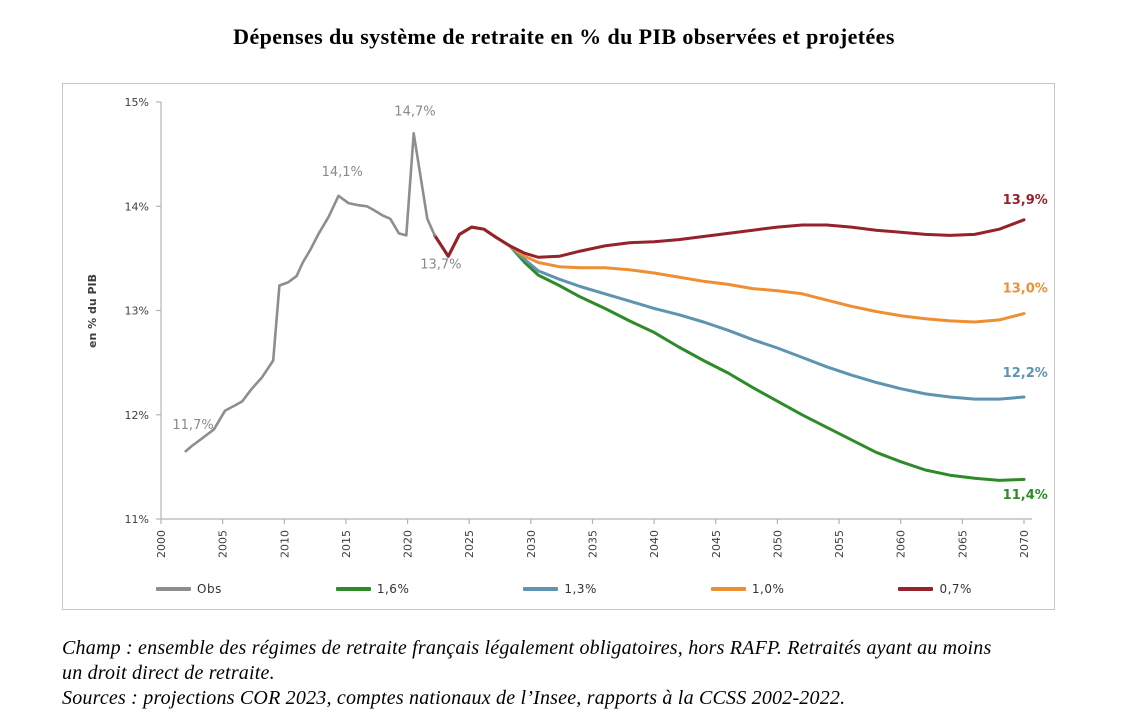 The height and width of the screenshot is (721, 1128). What do you see at coordinates (161, 544) in the screenshot?
I see `x-tick-label: 2000` at bounding box center [161, 544].